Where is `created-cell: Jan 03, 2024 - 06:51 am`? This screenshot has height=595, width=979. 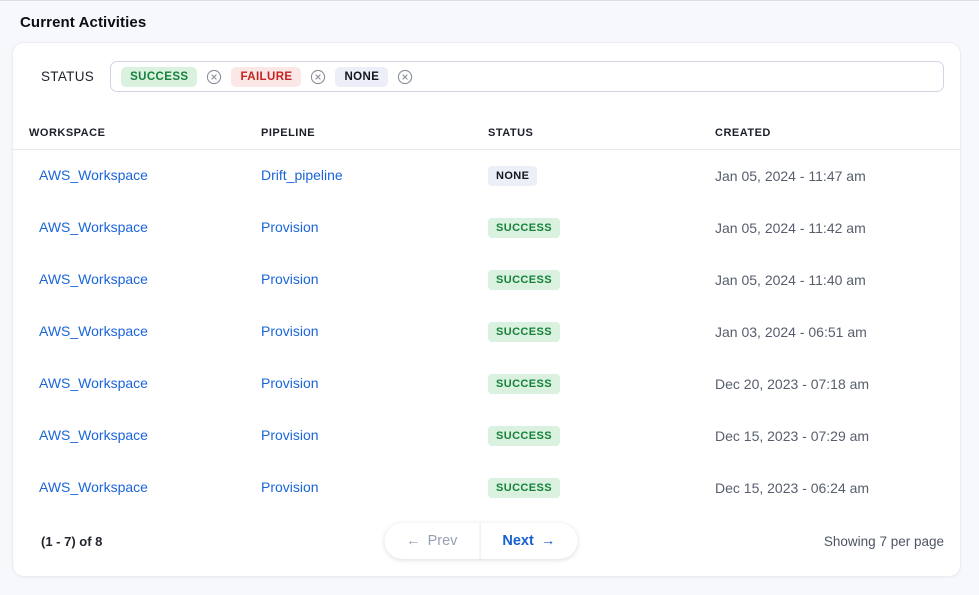
created-cell: Jan 03, 2024 - 06:51 am is located at coordinates (791, 332).